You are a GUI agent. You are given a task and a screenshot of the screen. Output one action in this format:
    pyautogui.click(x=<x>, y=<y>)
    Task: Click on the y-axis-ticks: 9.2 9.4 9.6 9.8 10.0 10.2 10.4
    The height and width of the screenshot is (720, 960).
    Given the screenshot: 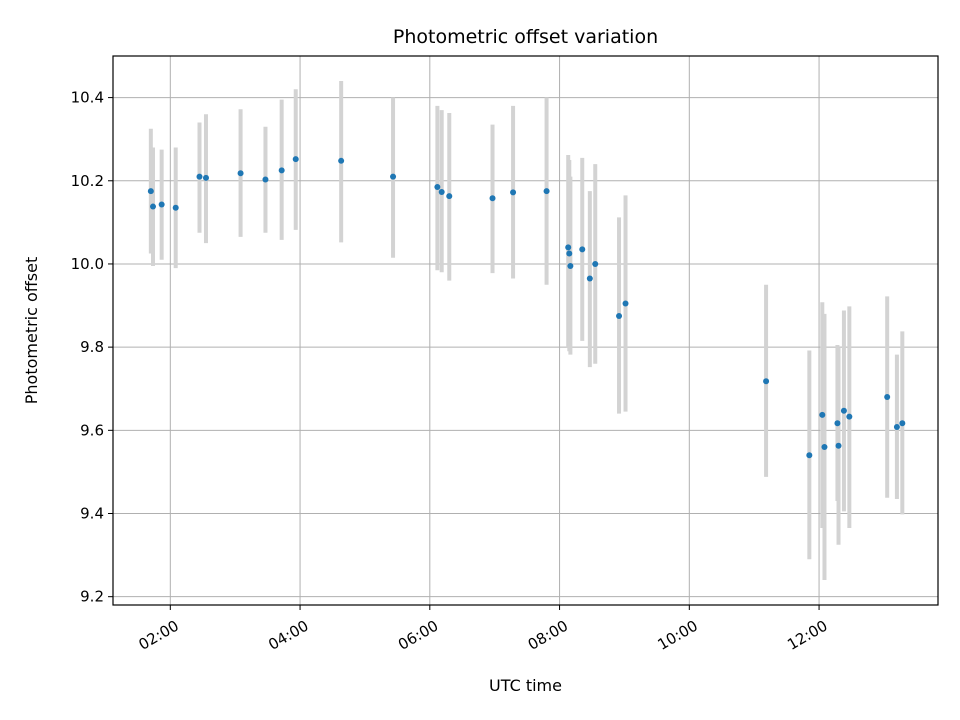 What is the action you would take?
    pyautogui.click(x=92, y=347)
    